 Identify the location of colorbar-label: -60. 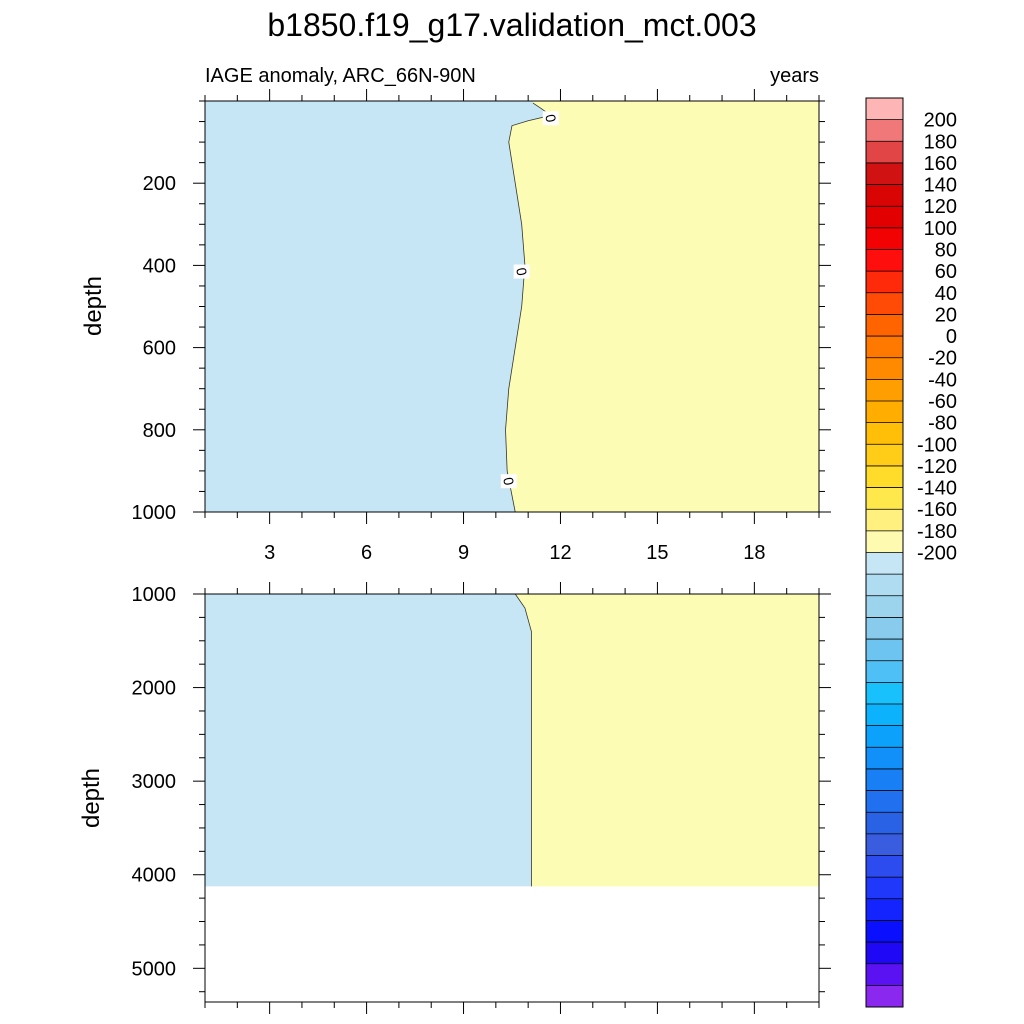
(942, 402).